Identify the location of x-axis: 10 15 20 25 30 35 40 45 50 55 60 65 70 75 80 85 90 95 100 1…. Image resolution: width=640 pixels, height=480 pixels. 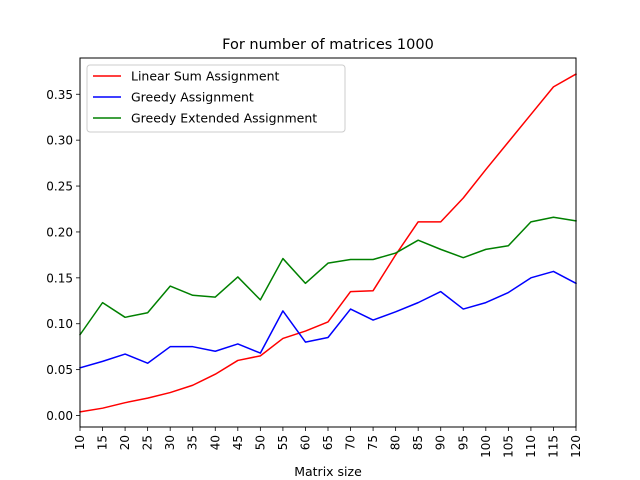
(328, 442).